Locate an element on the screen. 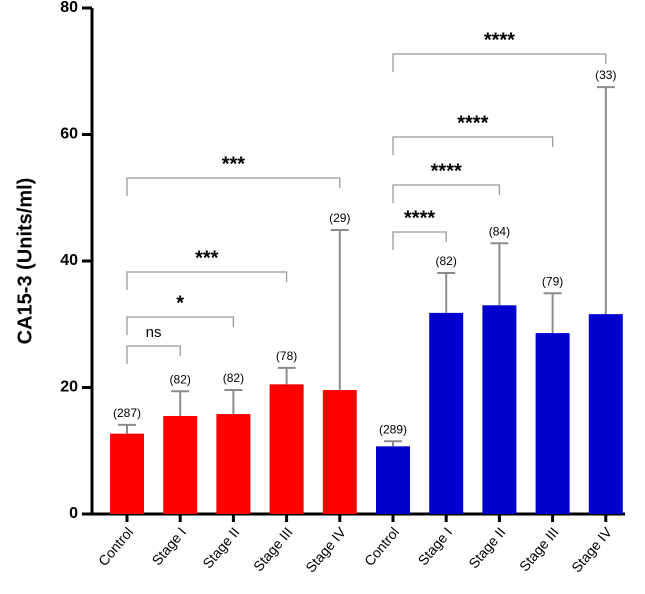 This screenshot has width=645, height=594. y-tick-label: 20 is located at coordinates (69, 387).